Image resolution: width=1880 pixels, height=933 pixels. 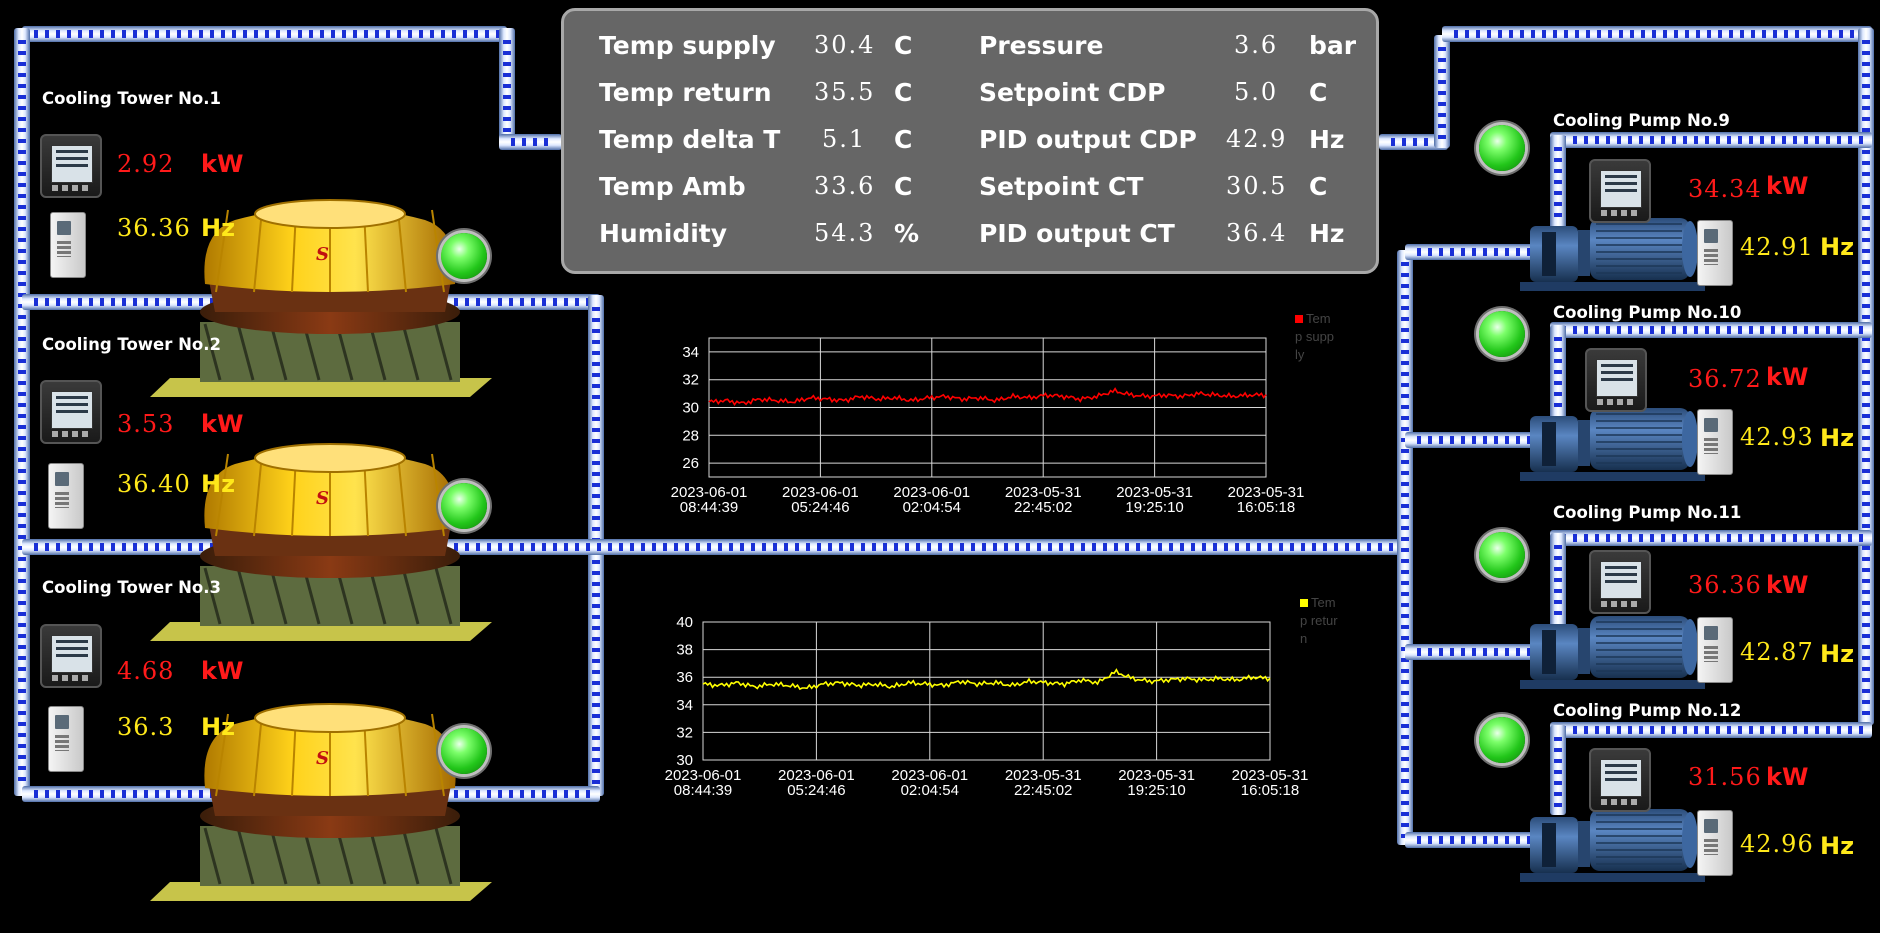 I want to click on panel-value: 35.5, so click(x=845, y=92).